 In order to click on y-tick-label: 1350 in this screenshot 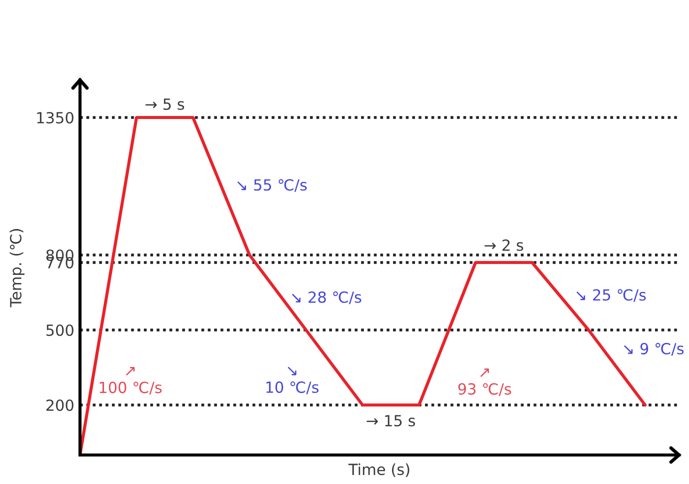, I will do `click(55, 118)`.